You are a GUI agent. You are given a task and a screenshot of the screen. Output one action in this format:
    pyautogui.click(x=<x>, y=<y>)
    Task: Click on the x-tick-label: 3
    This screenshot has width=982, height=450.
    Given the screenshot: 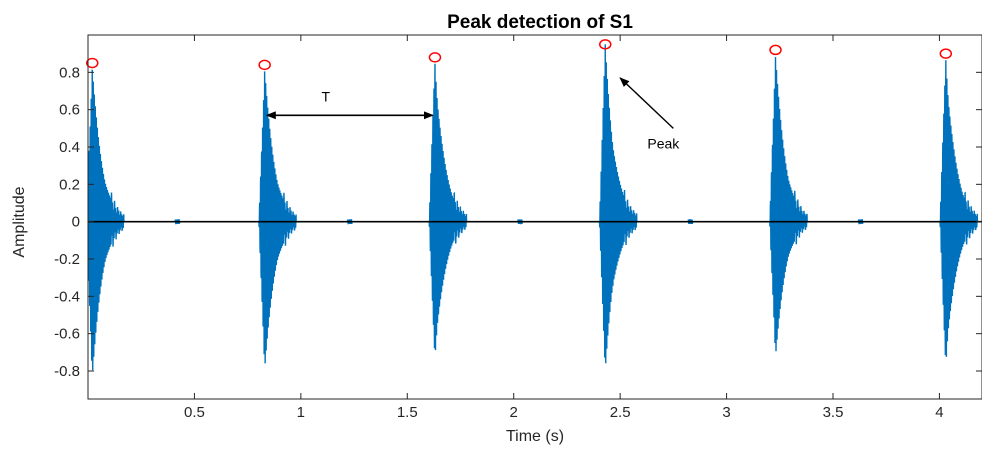 What is the action you would take?
    pyautogui.click(x=726, y=412)
    